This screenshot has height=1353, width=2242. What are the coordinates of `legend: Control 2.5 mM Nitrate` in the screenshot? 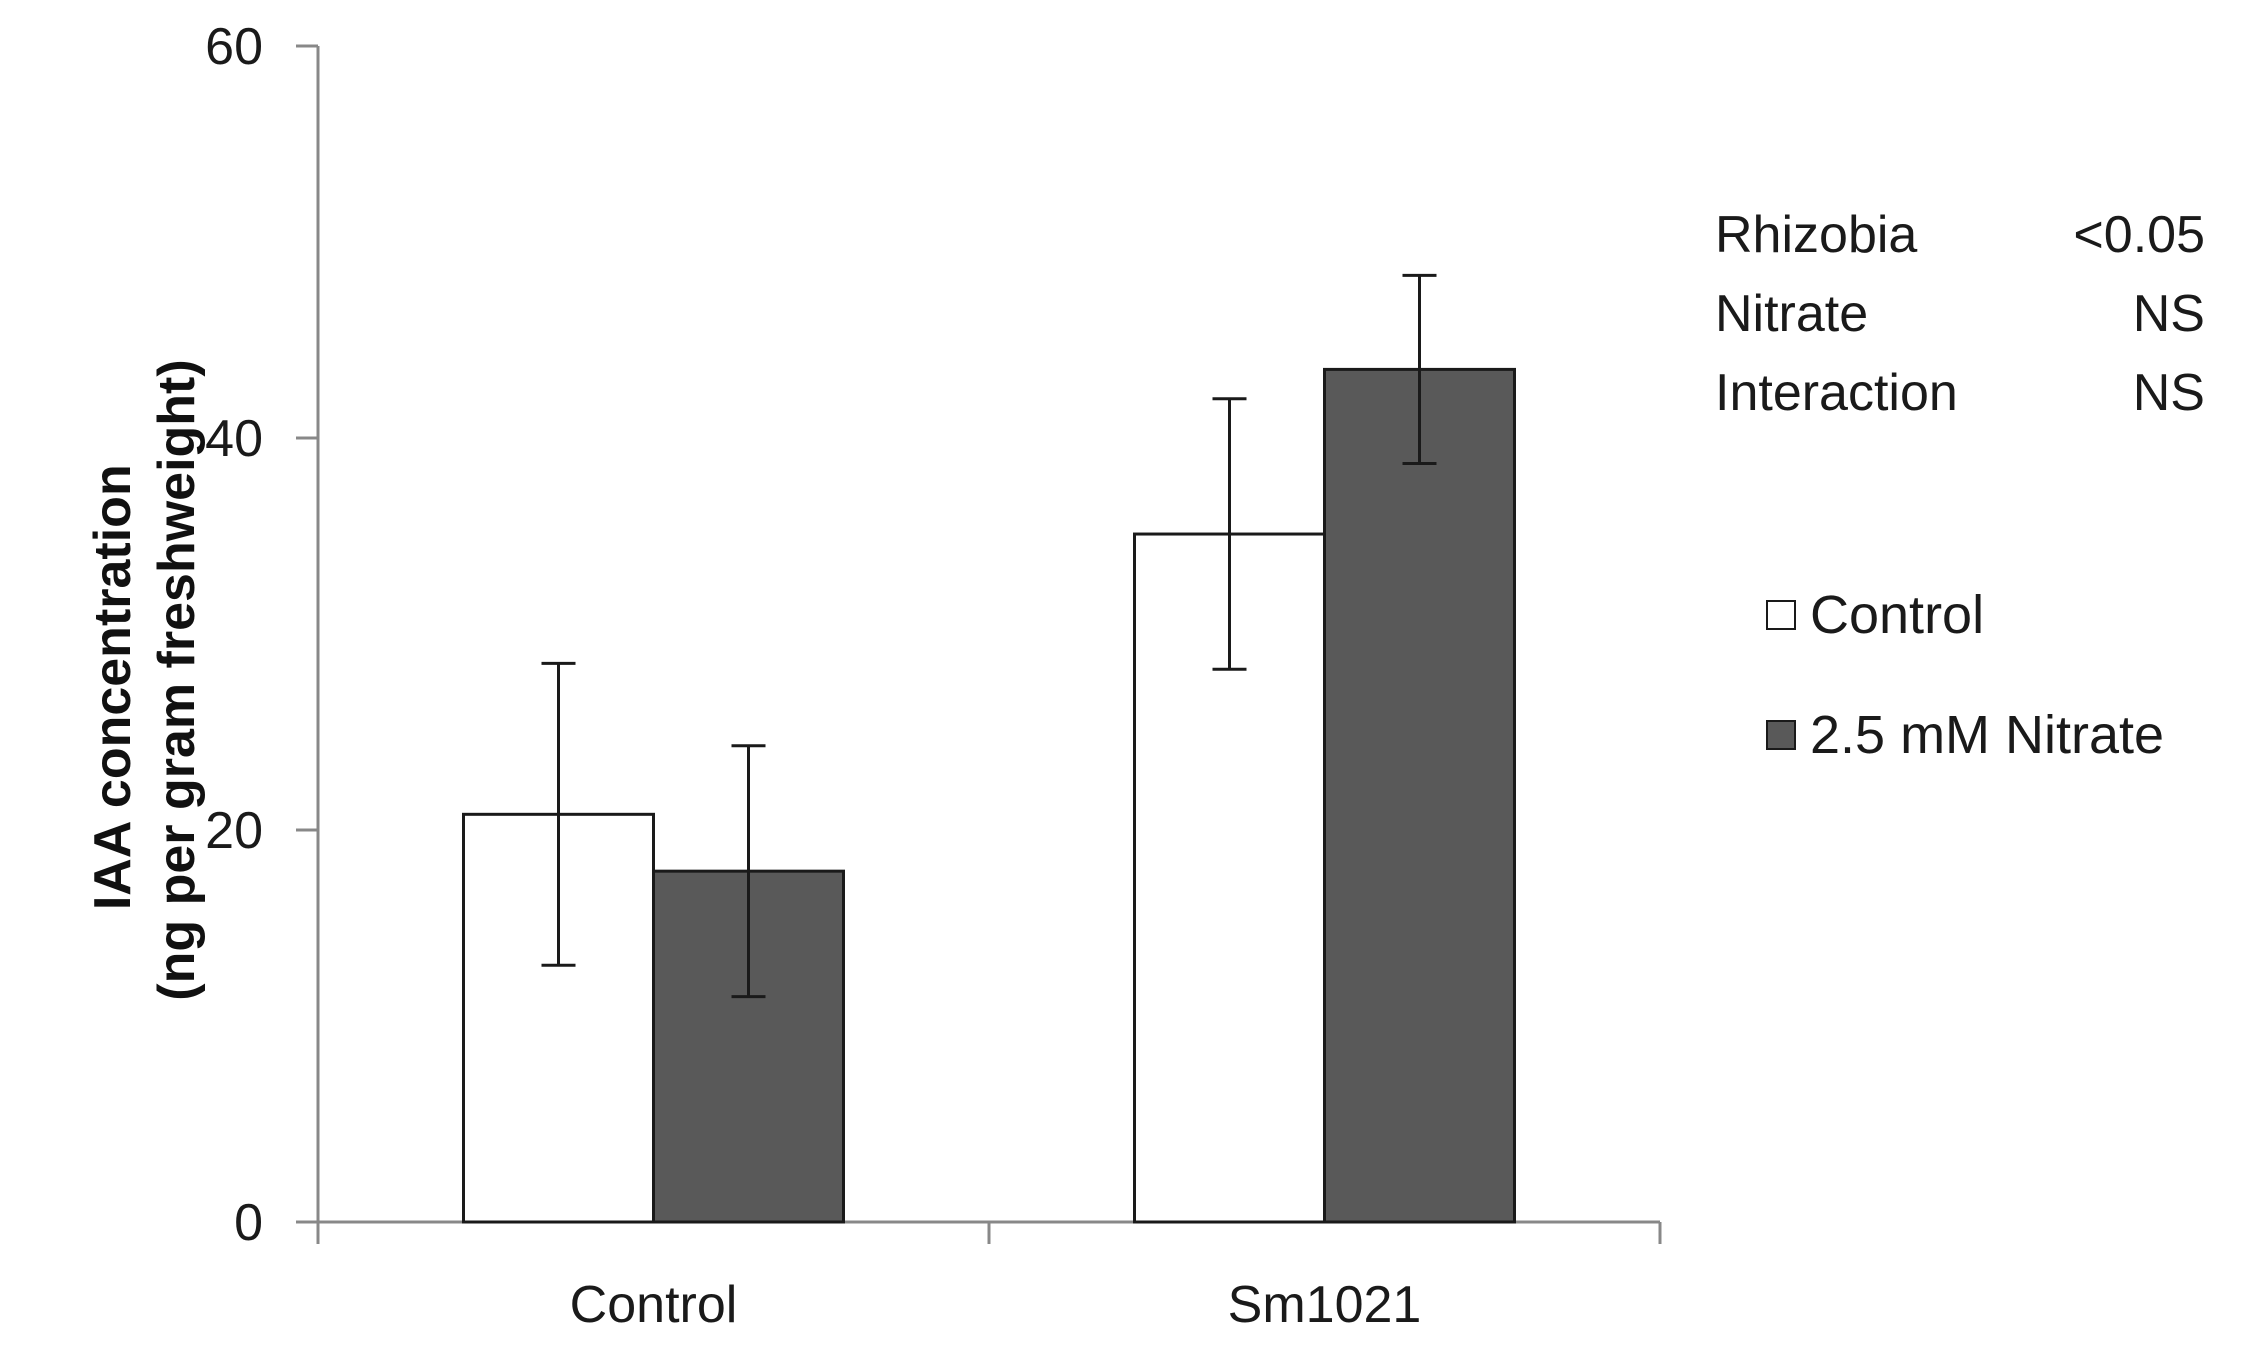 It's located at (1965, 705).